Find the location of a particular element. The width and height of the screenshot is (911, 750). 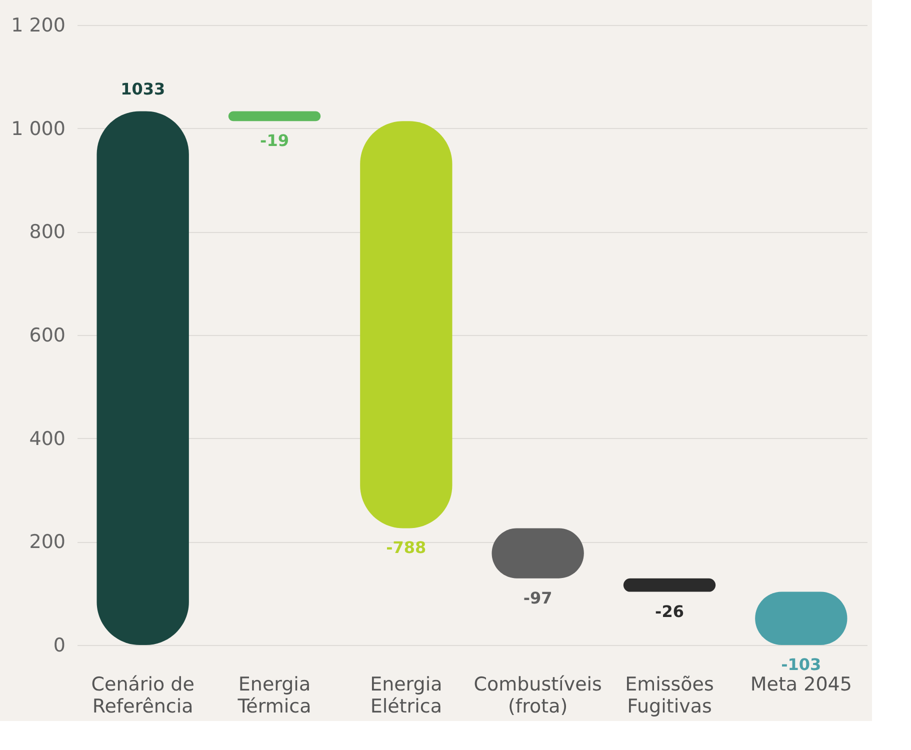

data-label: -19 is located at coordinates (274, 140).